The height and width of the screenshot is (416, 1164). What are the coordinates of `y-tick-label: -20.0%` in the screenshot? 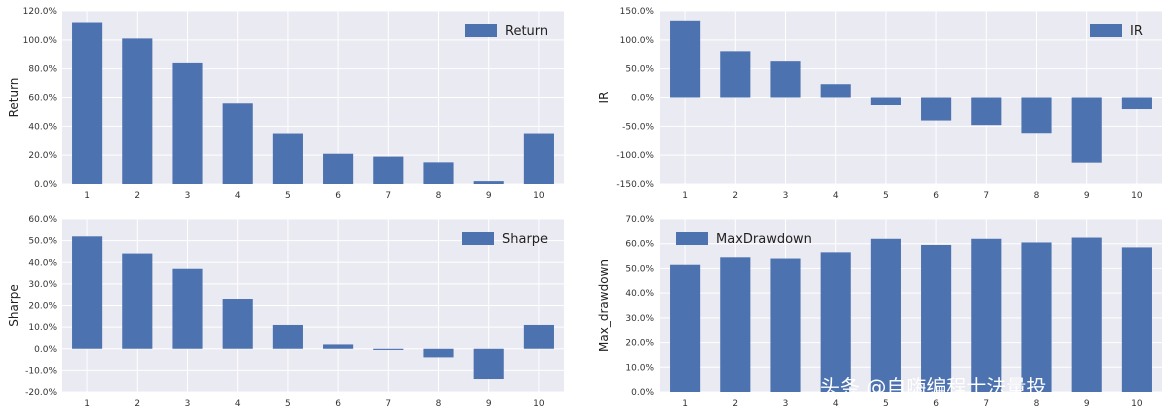 It's located at (41, 393).